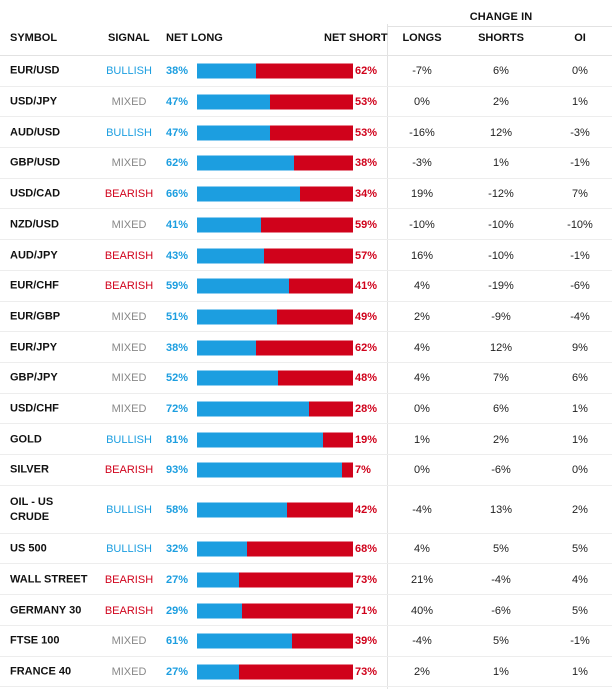 The width and height of the screenshot is (612, 689). What do you see at coordinates (34, 38) in the screenshot?
I see `symbol-header: SYMBOL` at bounding box center [34, 38].